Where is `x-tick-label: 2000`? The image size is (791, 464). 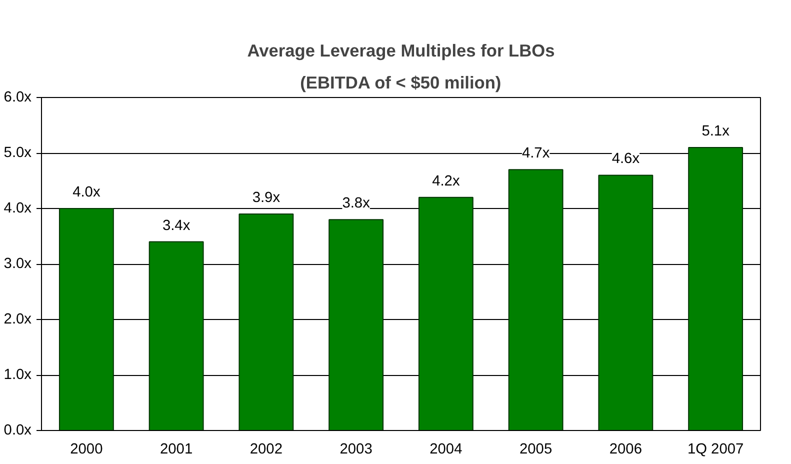 x-tick-label: 2000 is located at coordinates (86, 450).